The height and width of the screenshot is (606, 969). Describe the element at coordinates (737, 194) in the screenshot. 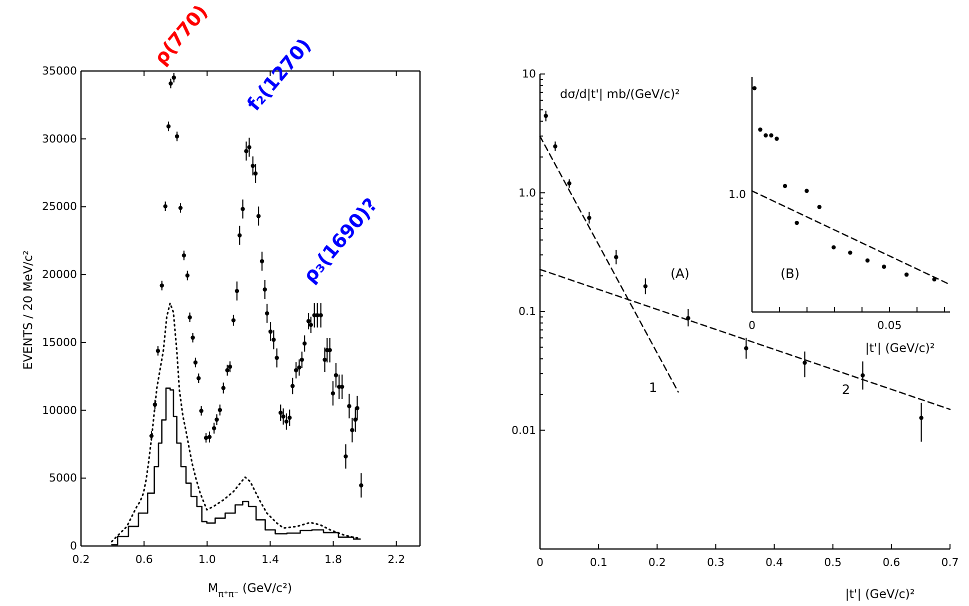

I see `annotation: 1.0` at that location.